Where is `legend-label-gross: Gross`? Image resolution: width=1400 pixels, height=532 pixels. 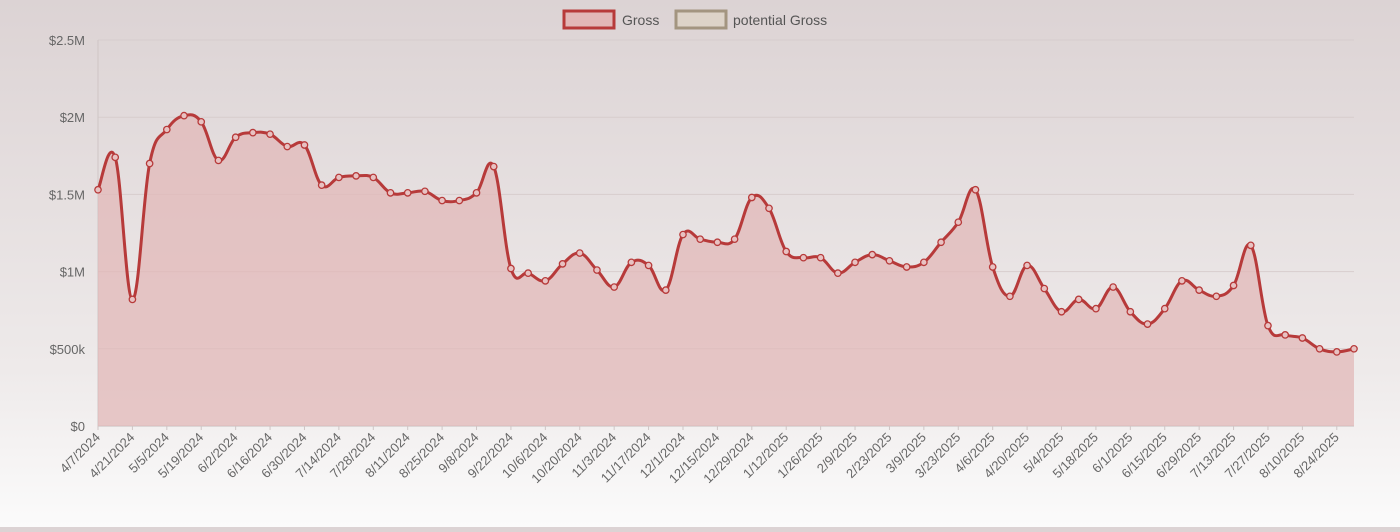
legend-label-gross: Gross is located at coordinates (640, 20).